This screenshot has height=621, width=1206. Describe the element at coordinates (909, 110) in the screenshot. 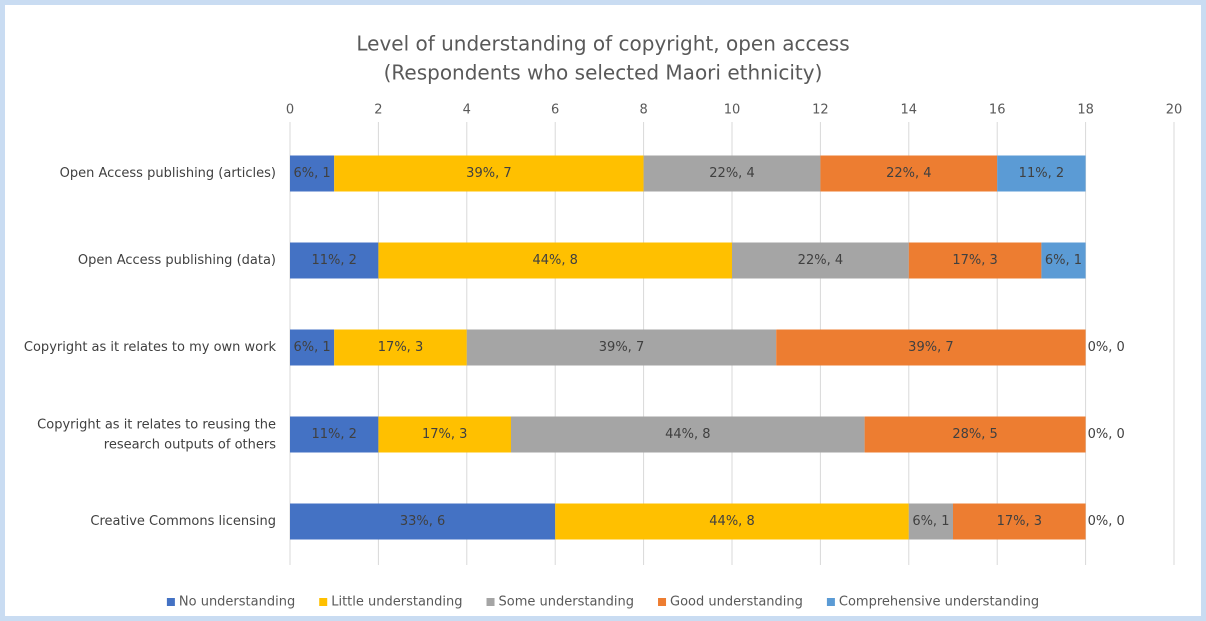

I see `x-tick-label: 14` at that location.